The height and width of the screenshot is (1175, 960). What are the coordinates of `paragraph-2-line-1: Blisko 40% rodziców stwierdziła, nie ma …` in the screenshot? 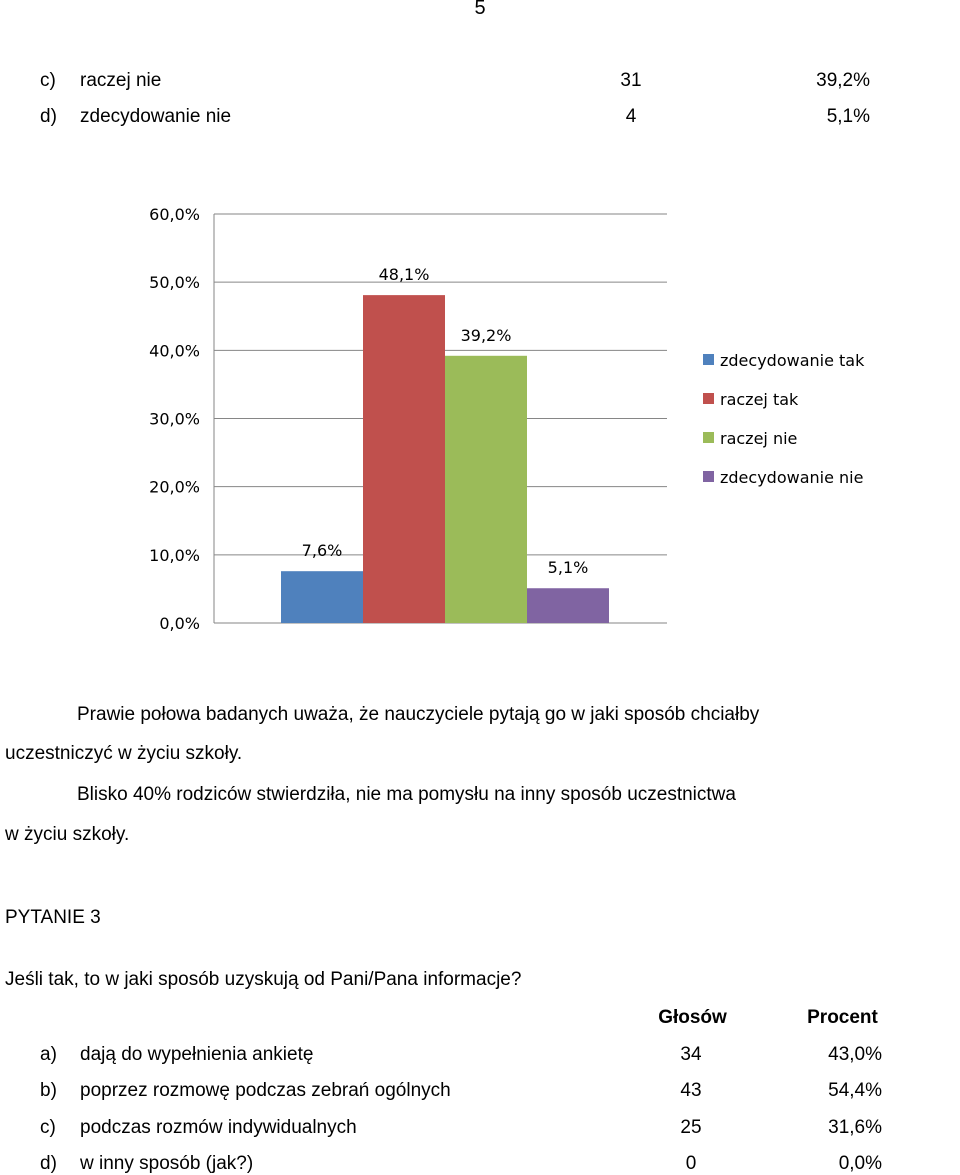 It's located at (406, 794).